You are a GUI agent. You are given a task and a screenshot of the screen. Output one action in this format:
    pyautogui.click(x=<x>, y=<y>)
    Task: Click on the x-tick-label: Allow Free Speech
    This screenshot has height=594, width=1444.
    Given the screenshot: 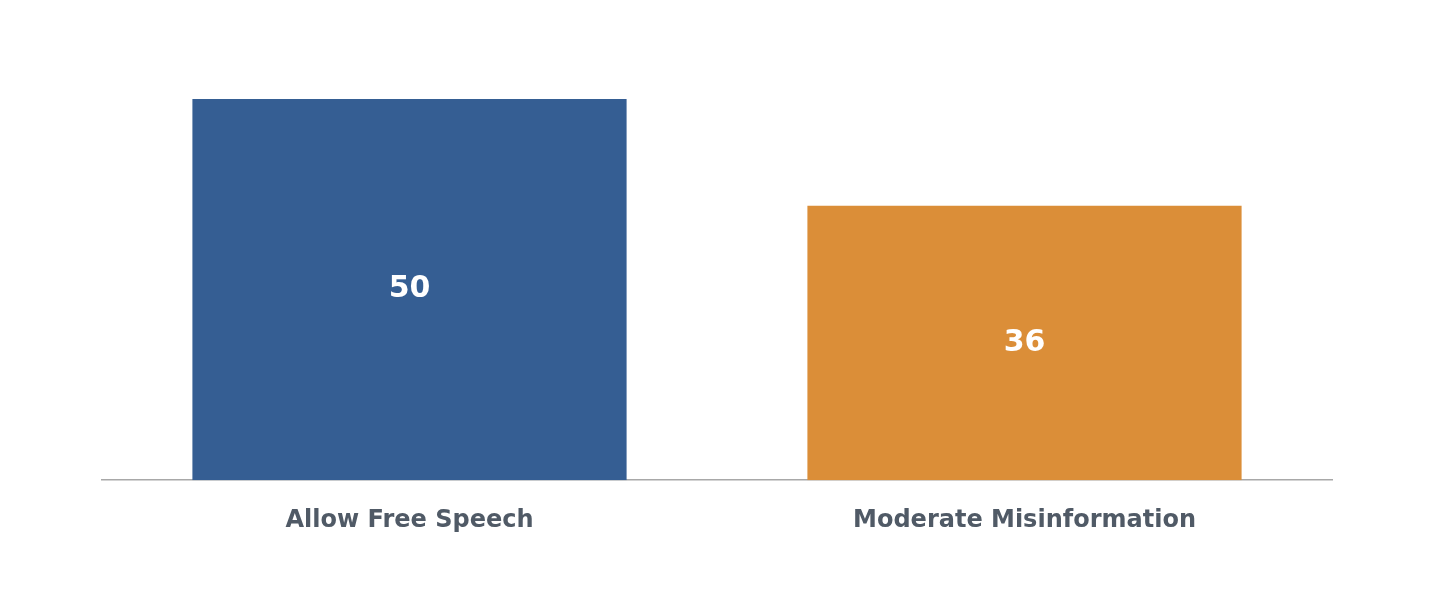 What is the action you would take?
    pyautogui.click(x=409, y=518)
    